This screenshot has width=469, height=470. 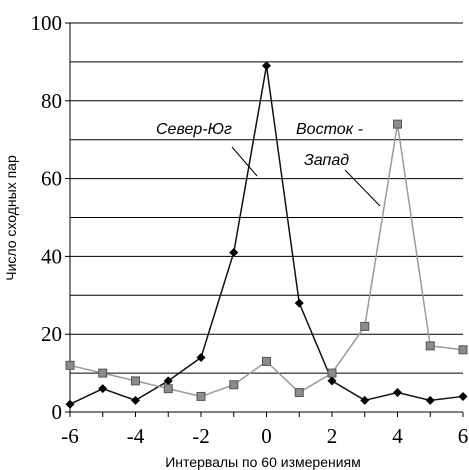 What do you see at coordinates (397, 436) in the screenshot?
I see `x-tick-label: 4` at bounding box center [397, 436].